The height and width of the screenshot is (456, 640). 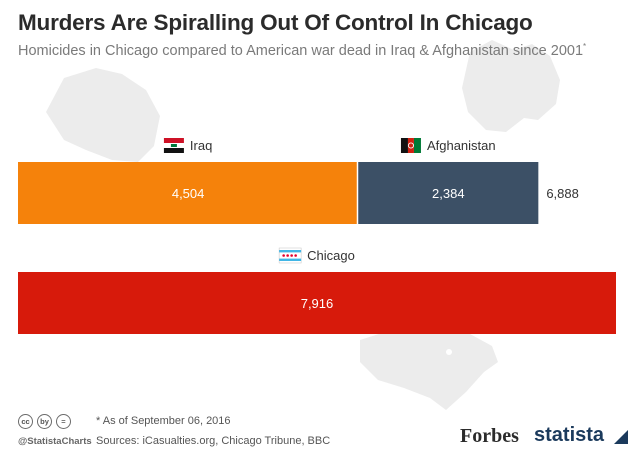 What do you see at coordinates (410, 145) in the screenshot?
I see `afghanistan-flag-icon` at bounding box center [410, 145].